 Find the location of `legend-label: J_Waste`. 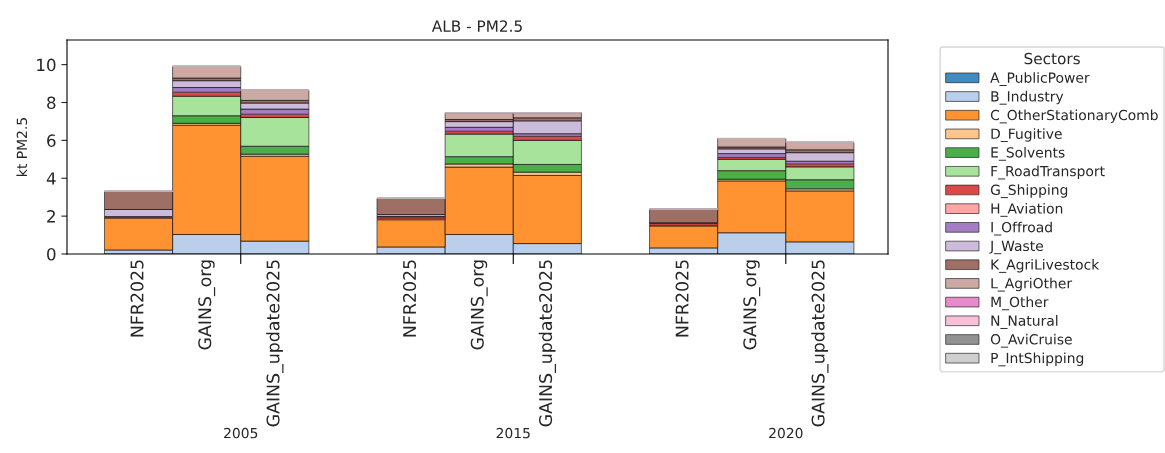

legend-label: J_Waste is located at coordinates (1016, 247).